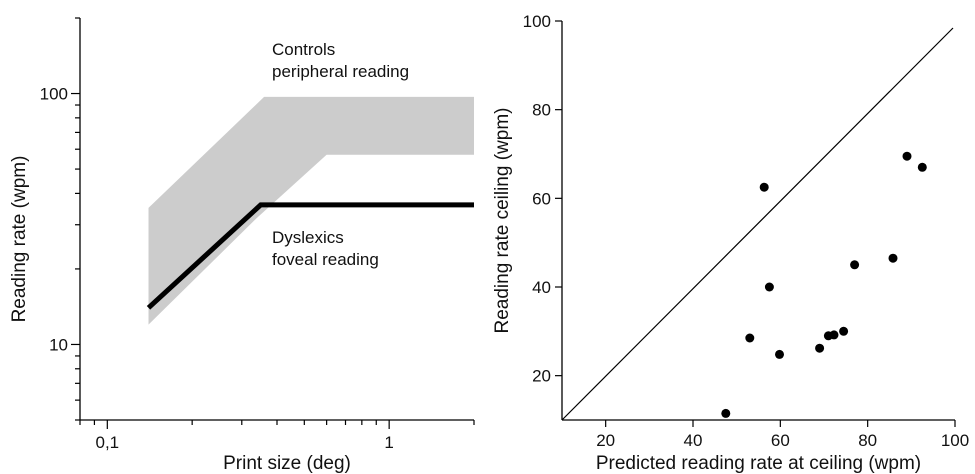 The image size is (975, 474). Describe the element at coordinates (955, 440) in the screenshot. I see `right-x-tick-label: 100` at that location.